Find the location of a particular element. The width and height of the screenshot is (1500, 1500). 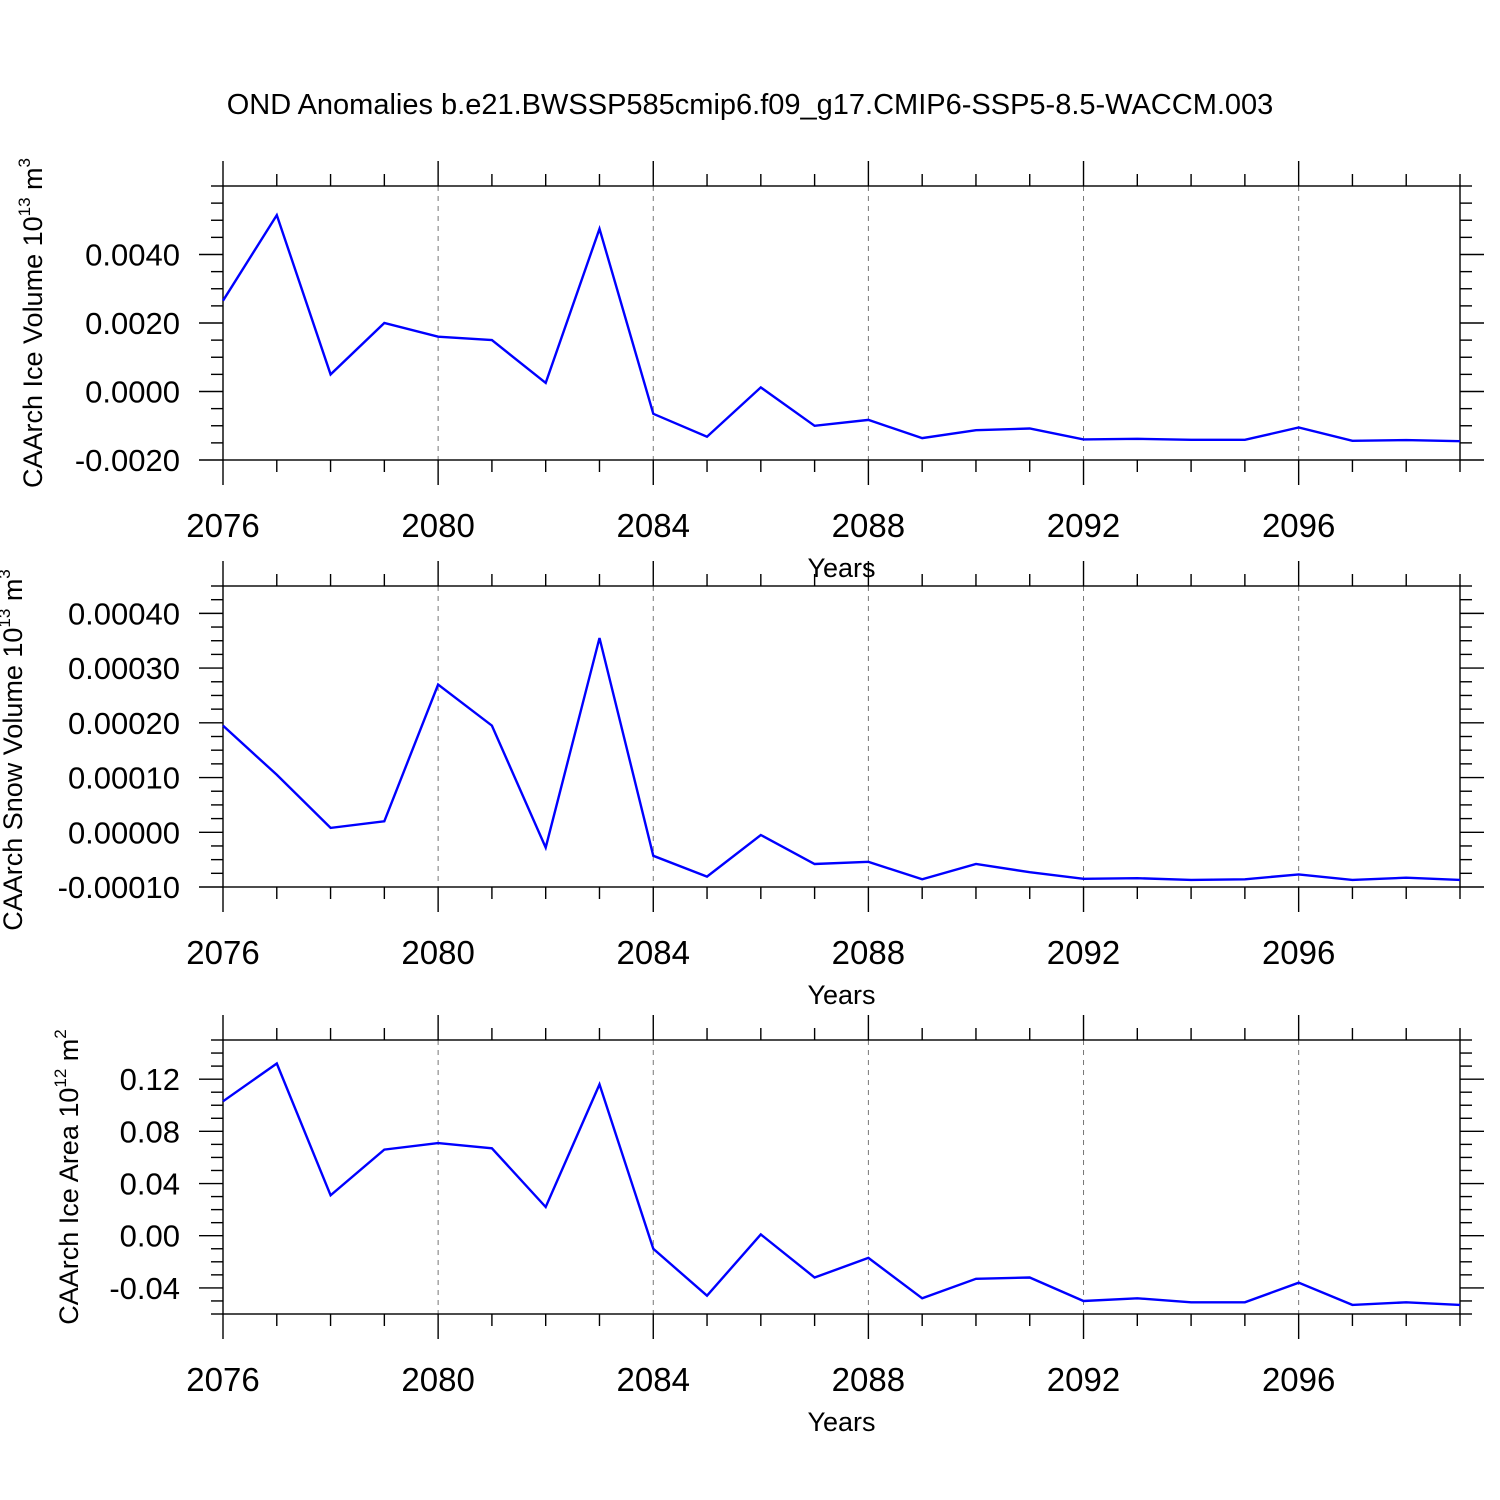

y-axis-label: CAArch Ice Volume 1013 m3 is located at coordinates (31, 323).